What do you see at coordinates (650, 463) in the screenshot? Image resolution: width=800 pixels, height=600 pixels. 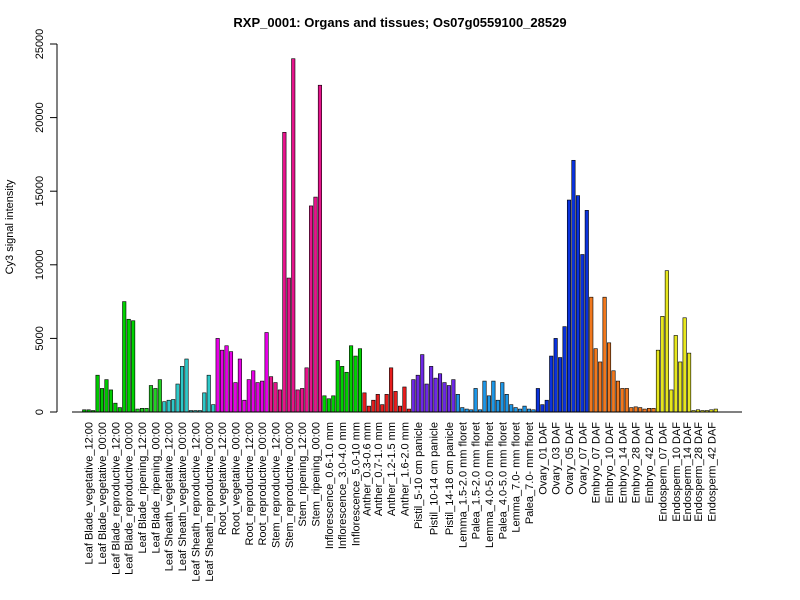 I see `x-tick-label: Embryo_42 DAF` at bounding box center [650, 463].